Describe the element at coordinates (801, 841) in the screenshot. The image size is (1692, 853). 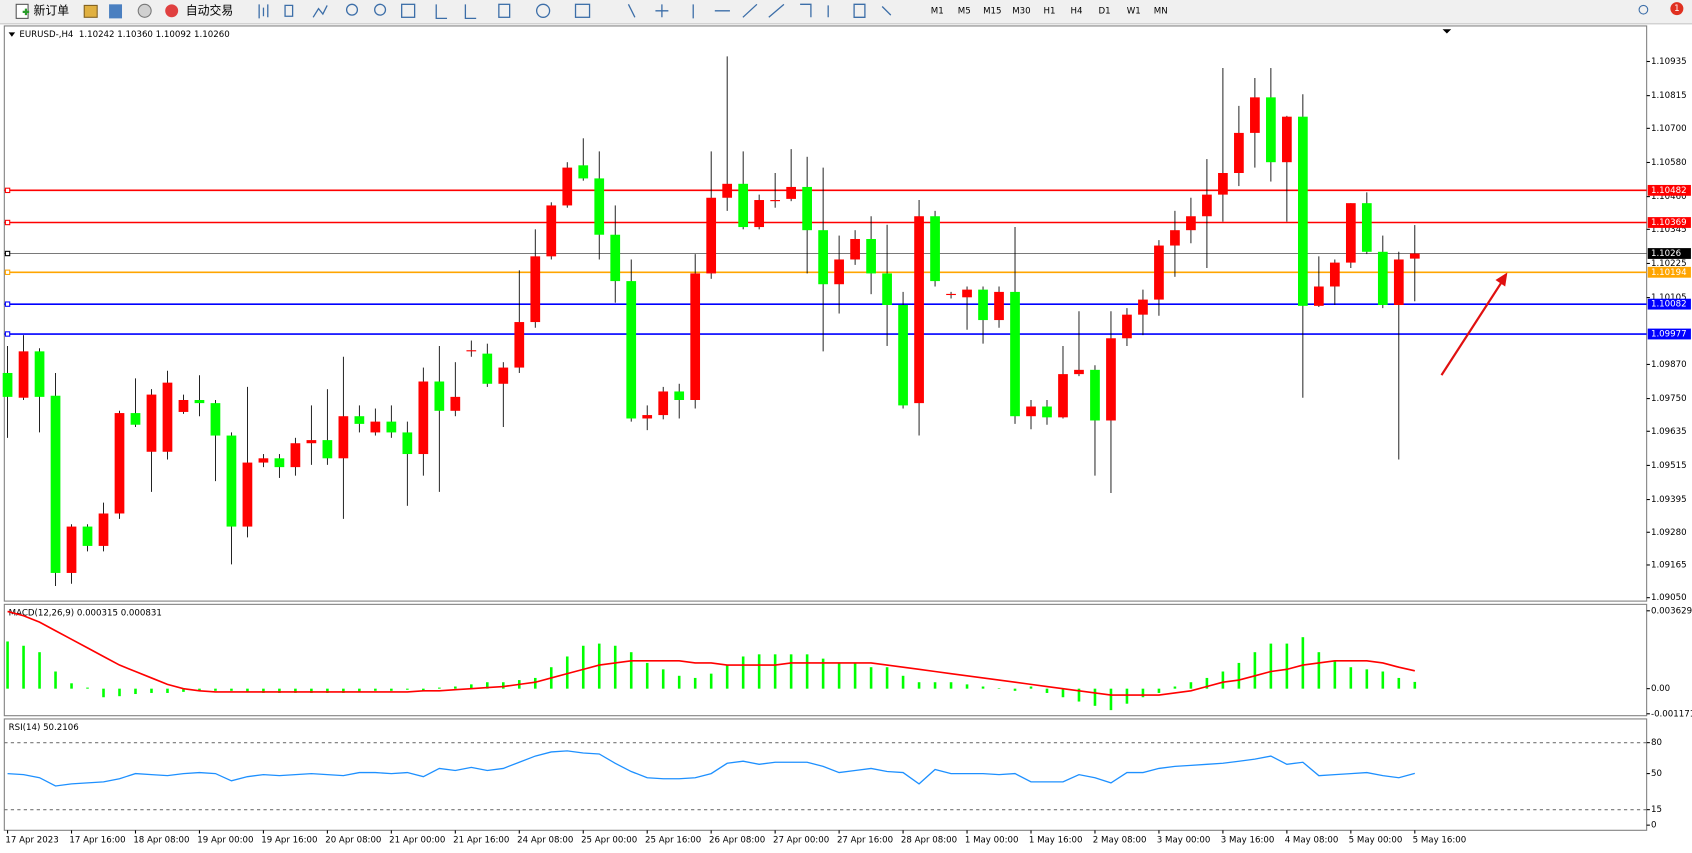
I see `x-tick-label: 27 Apr 00:00` at that location.